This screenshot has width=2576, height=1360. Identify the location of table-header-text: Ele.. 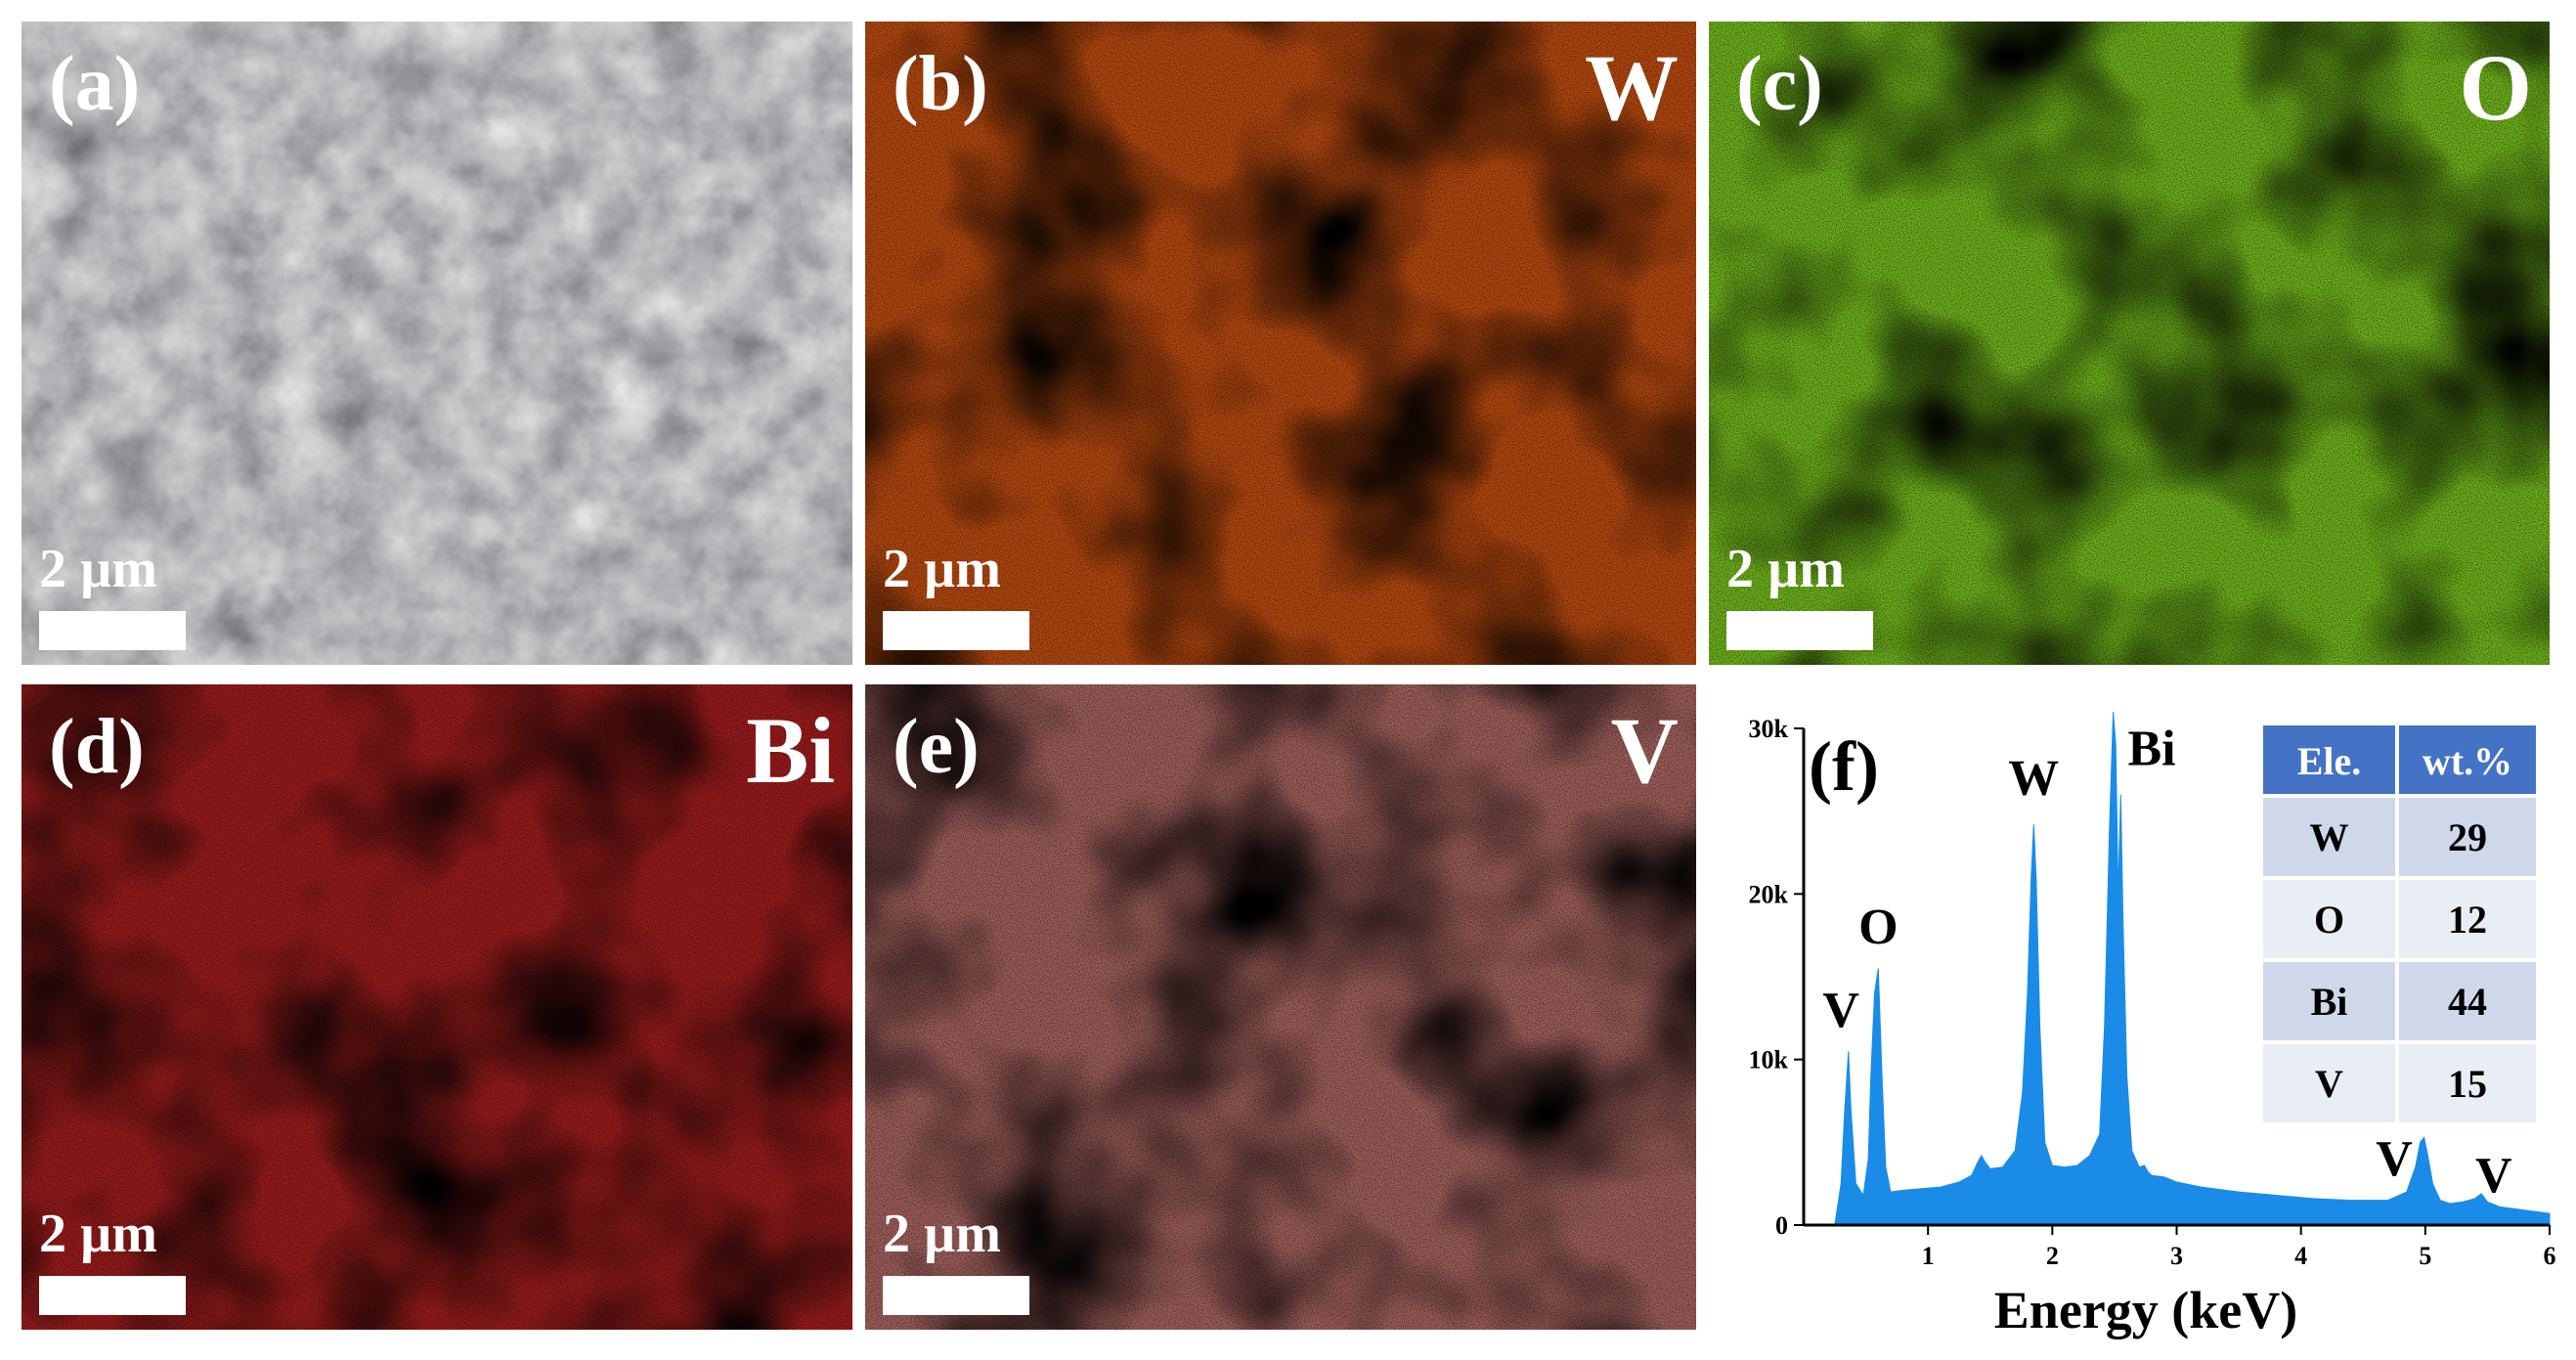
(2330, 761).